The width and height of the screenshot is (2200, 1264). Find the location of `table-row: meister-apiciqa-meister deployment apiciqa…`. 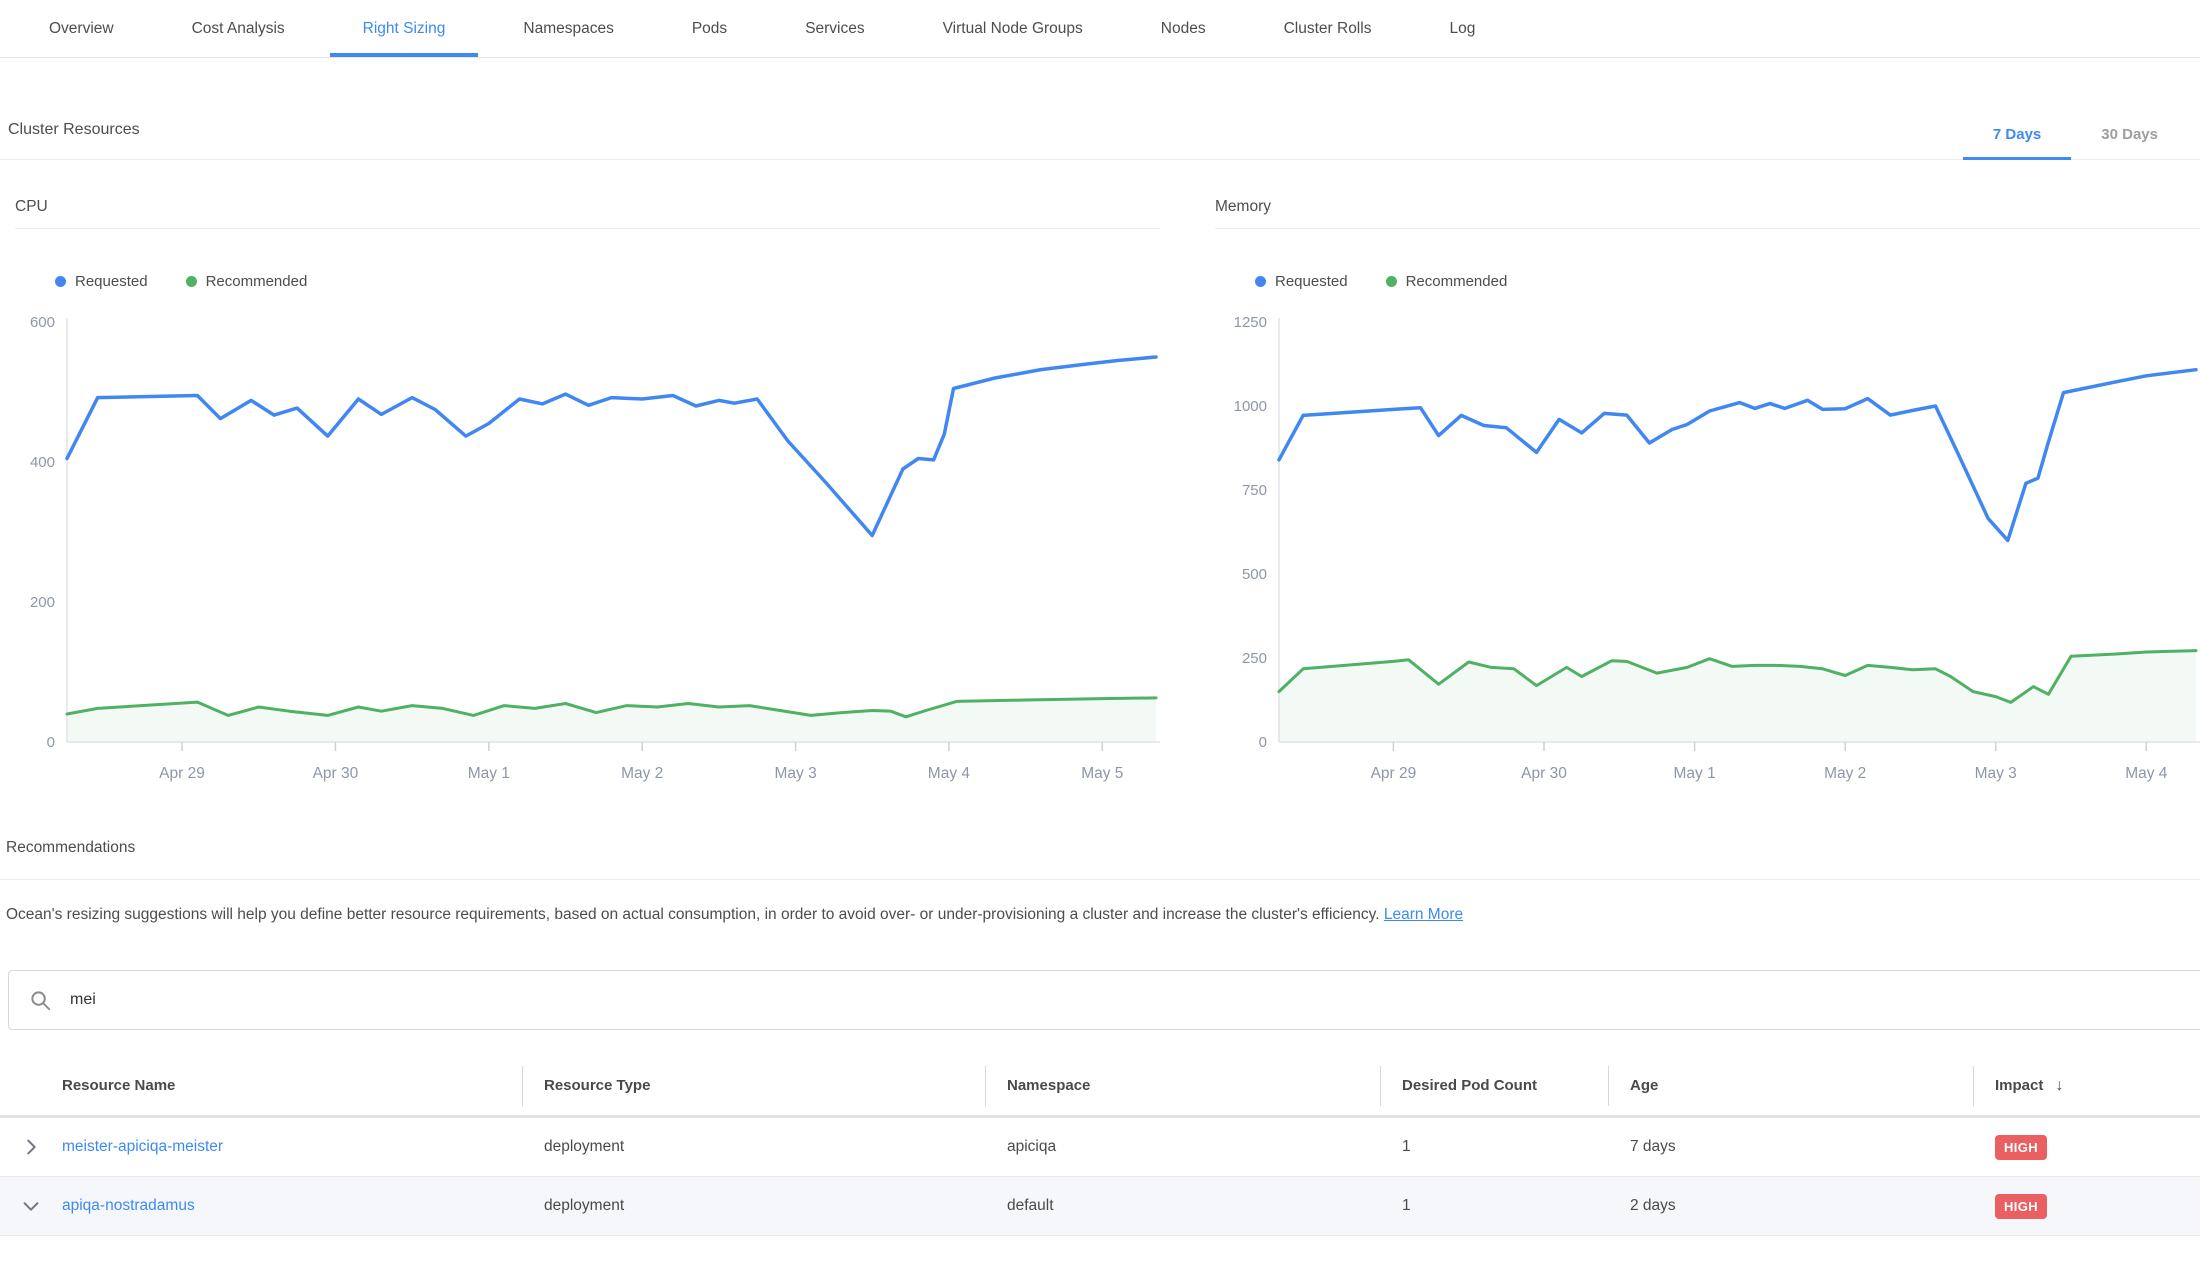

table-row: meister-apiciqa-meister deployment apiciqa… is located at coordinates (1100, 1147).